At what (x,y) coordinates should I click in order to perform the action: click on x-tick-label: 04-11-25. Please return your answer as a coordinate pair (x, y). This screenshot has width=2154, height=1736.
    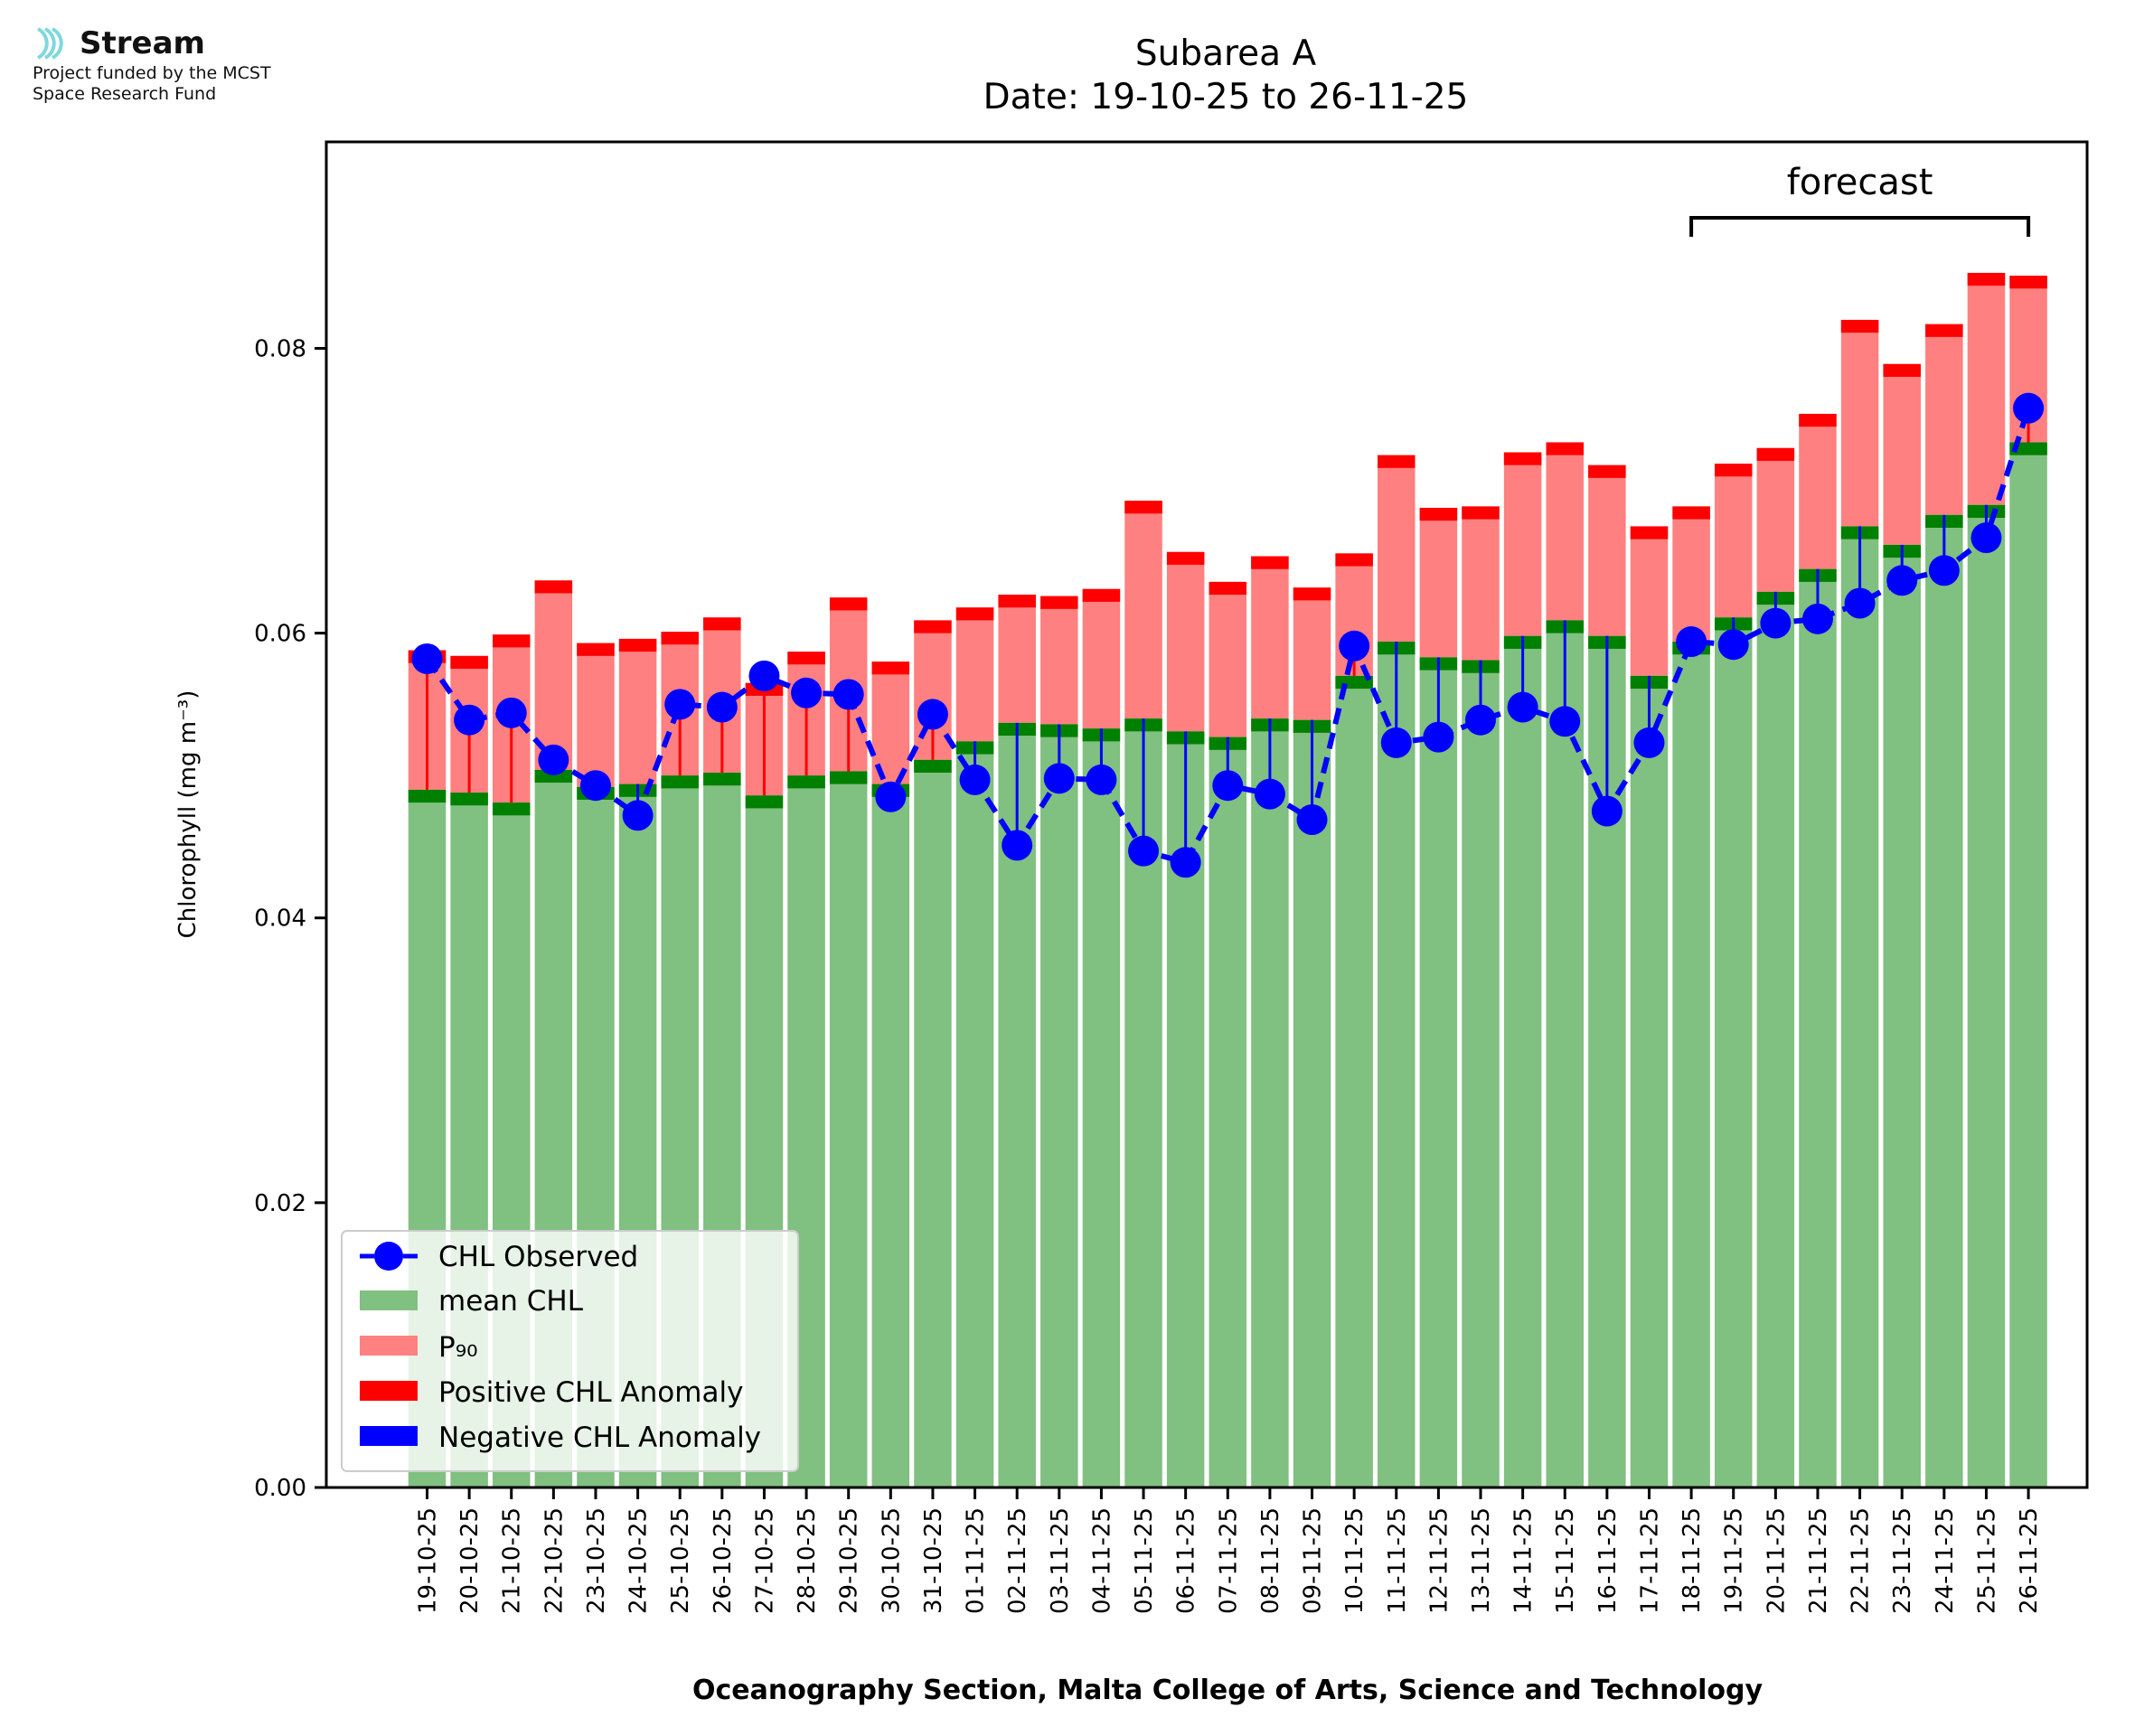
    Looking at the image, I should click on (1101, 1560).